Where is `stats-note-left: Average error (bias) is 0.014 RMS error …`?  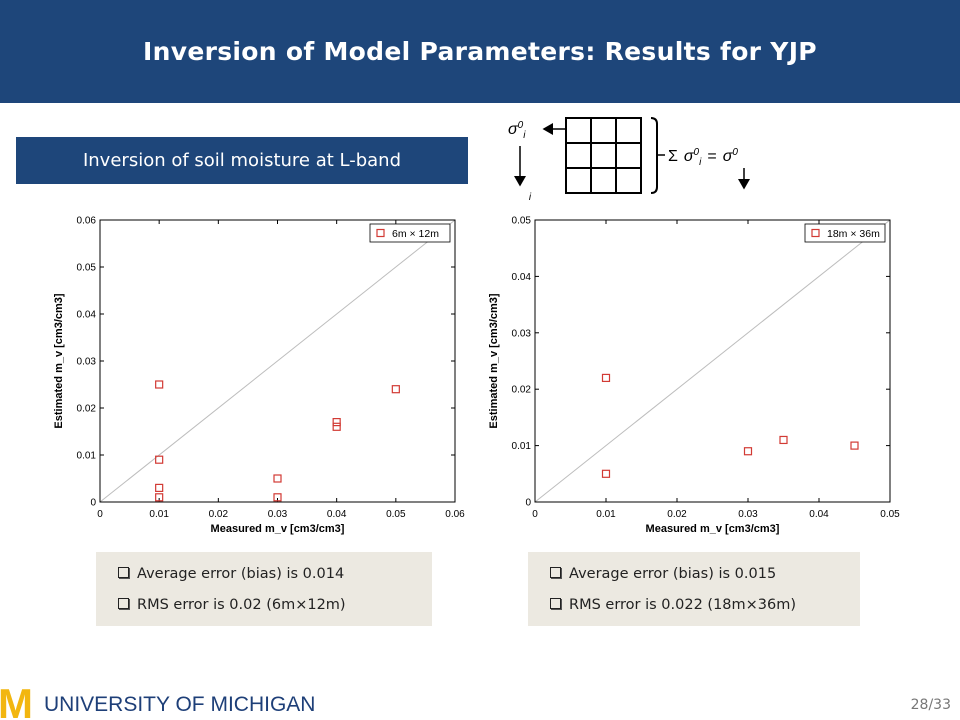
stats-note-left: Average error (bias) is 0.014 RMS error … is located at coordinates (264, 589).